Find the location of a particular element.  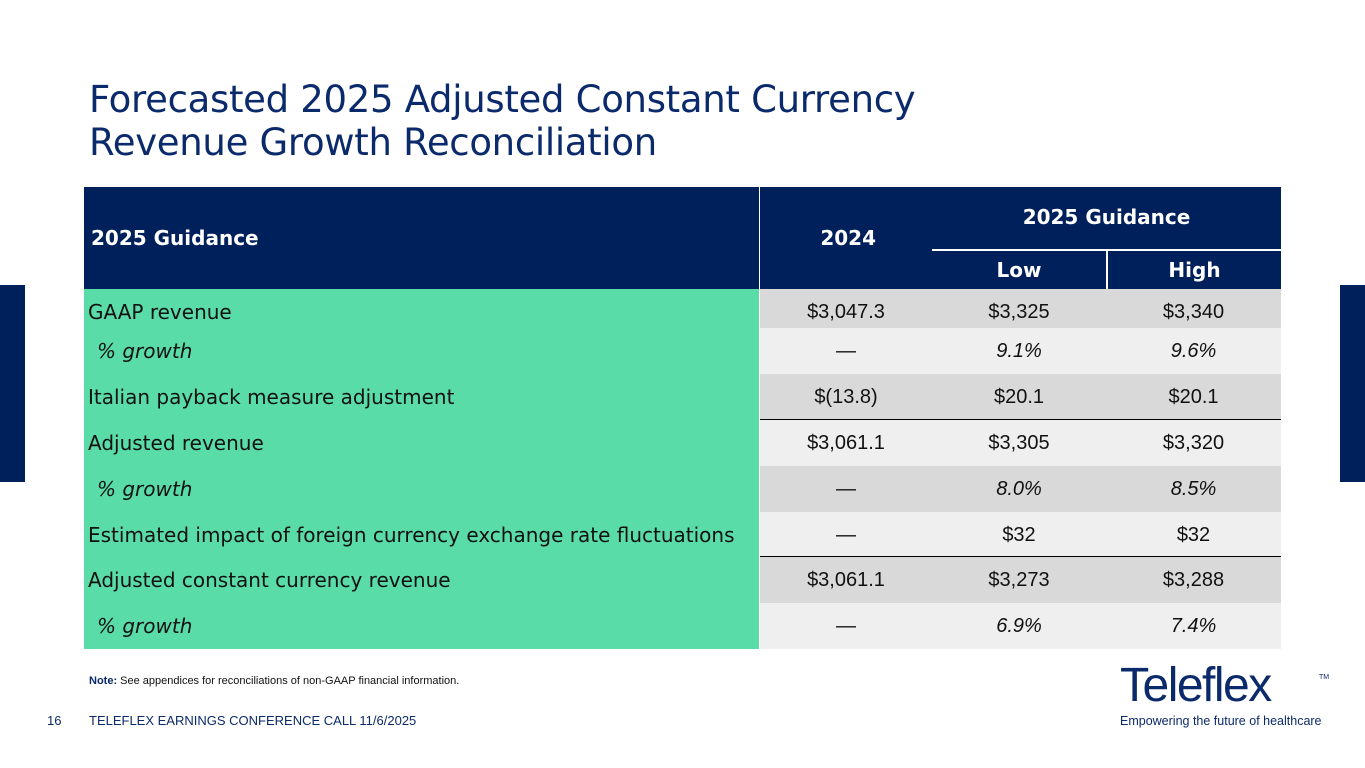

row-2024-value: $(13.8) is located at coordinates (846, 396).